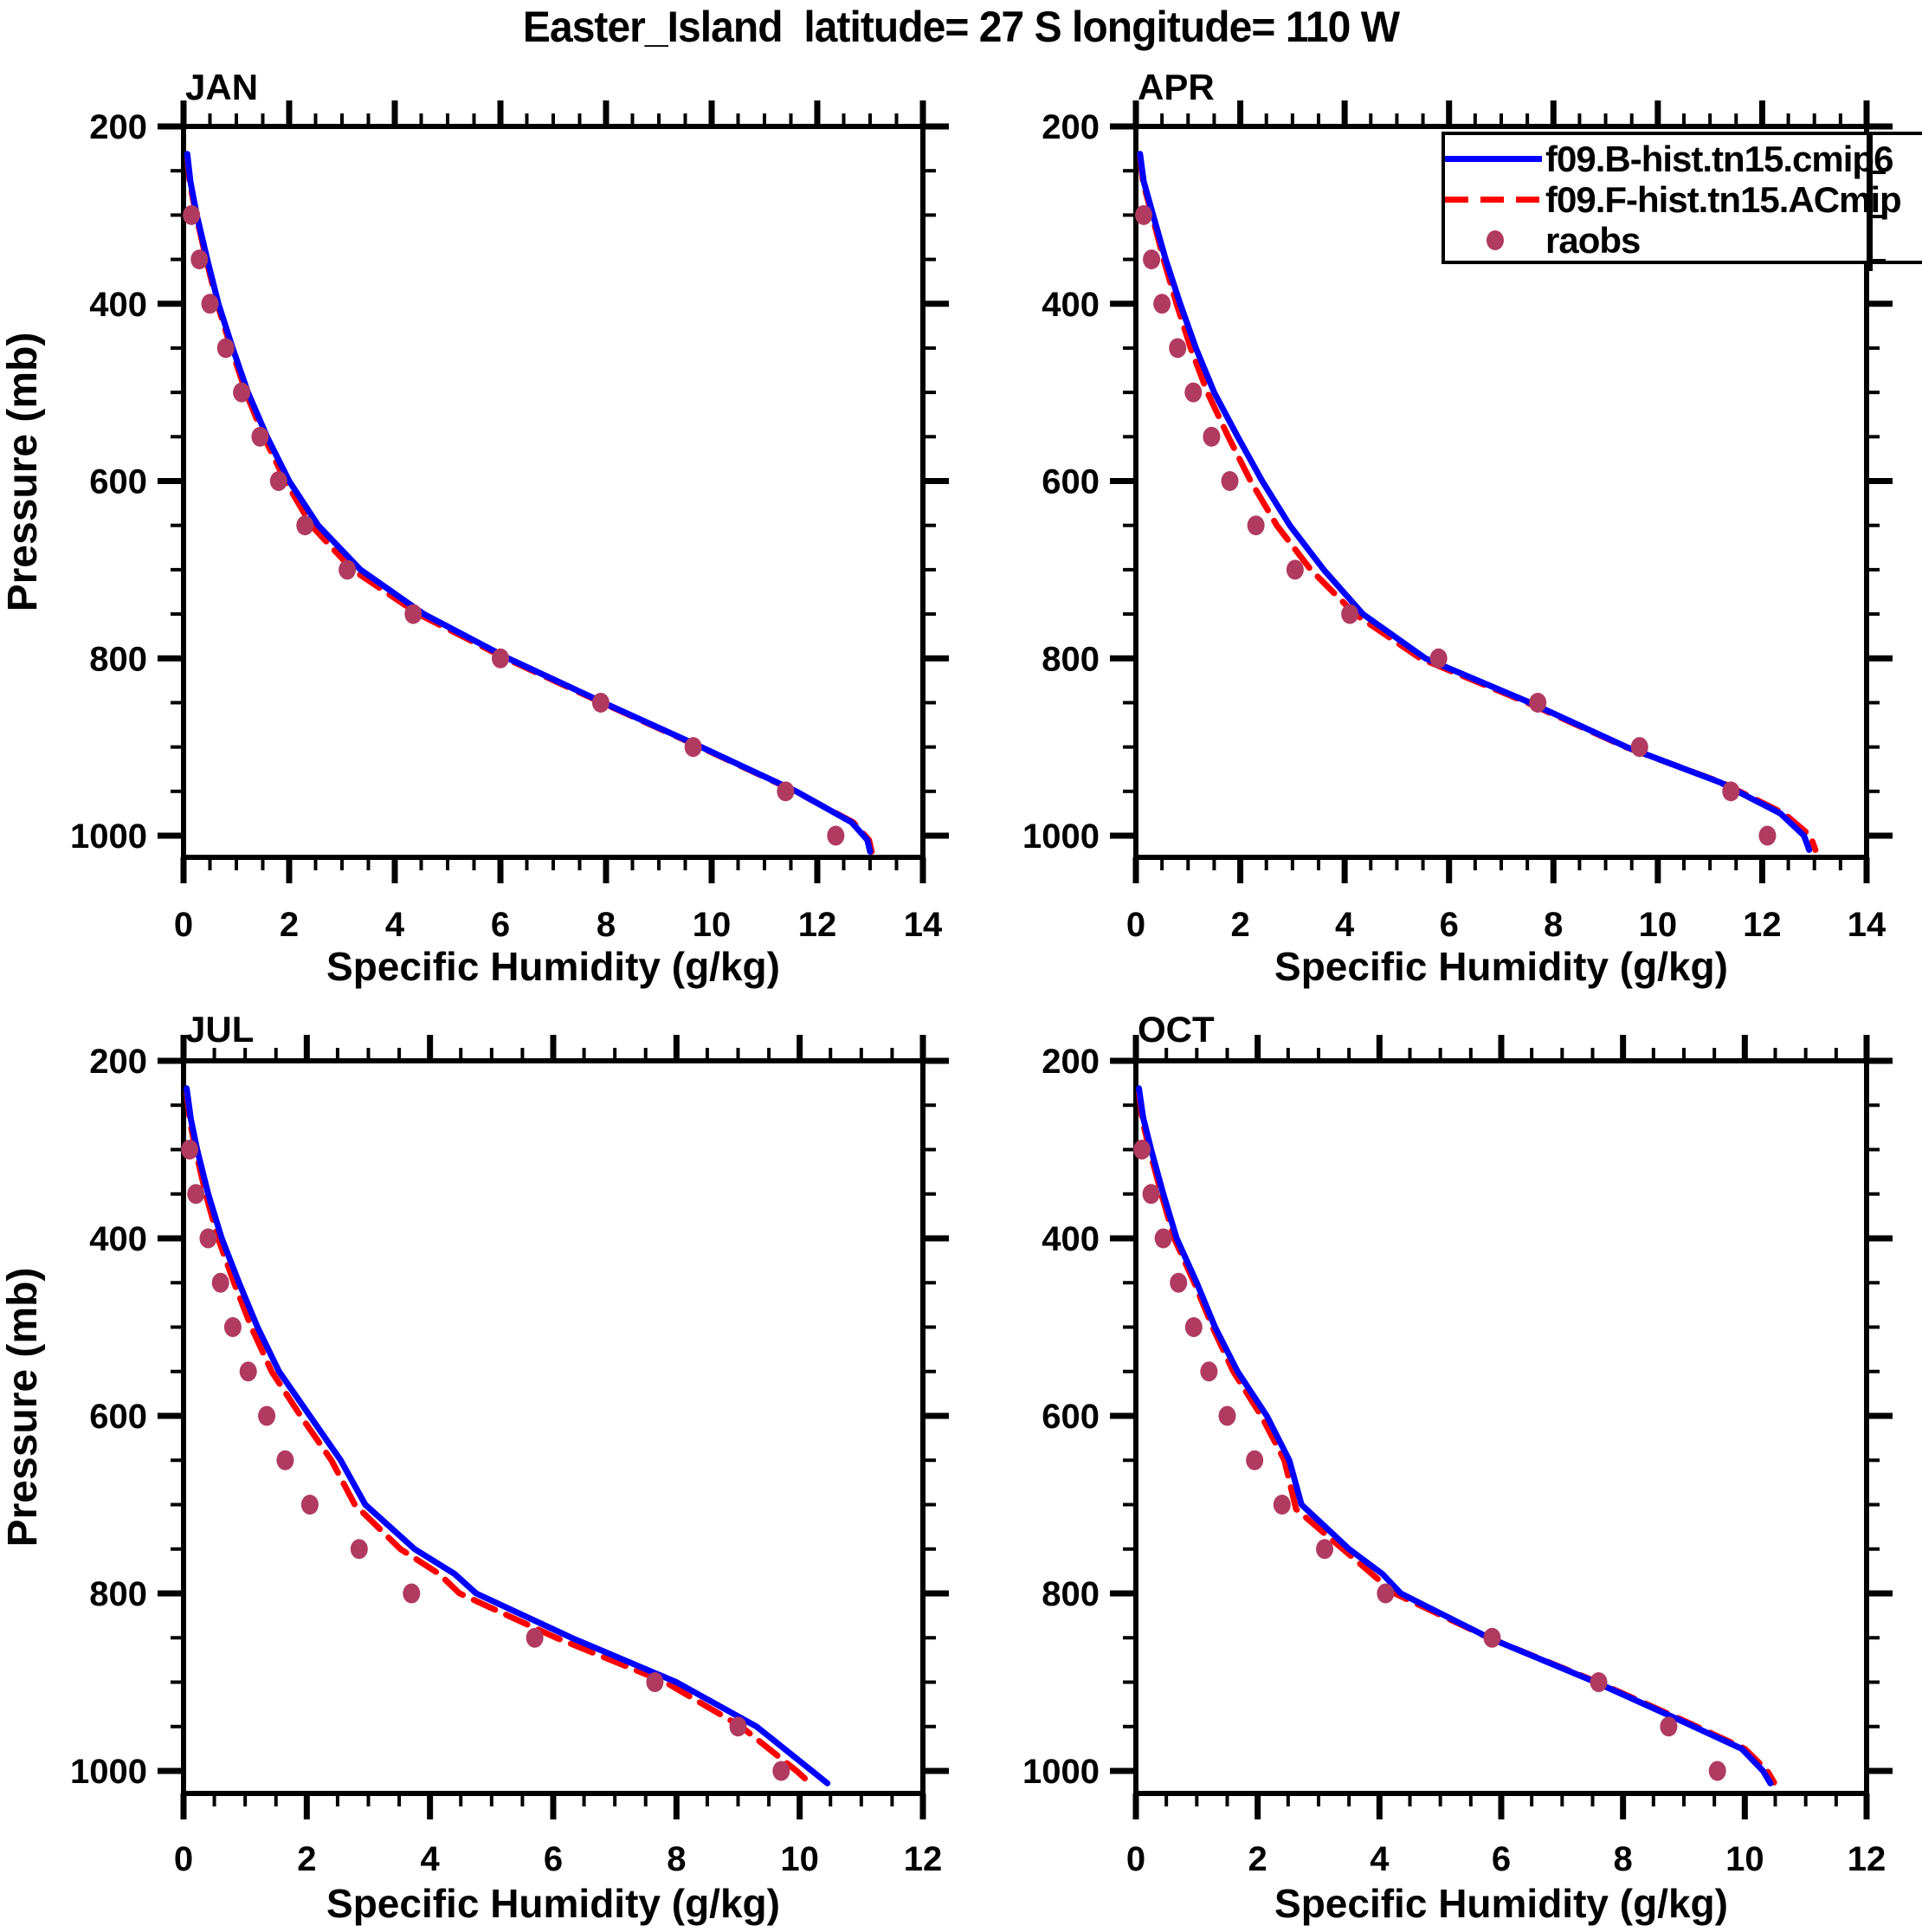 The height and width of the screenshot is (1932, 1922). What do you see at coordinates (1724, 199) in the screenshot?
I see `legend-label: f09.F-hist.tn15.ACmip` at bounding box center [1724, 199].